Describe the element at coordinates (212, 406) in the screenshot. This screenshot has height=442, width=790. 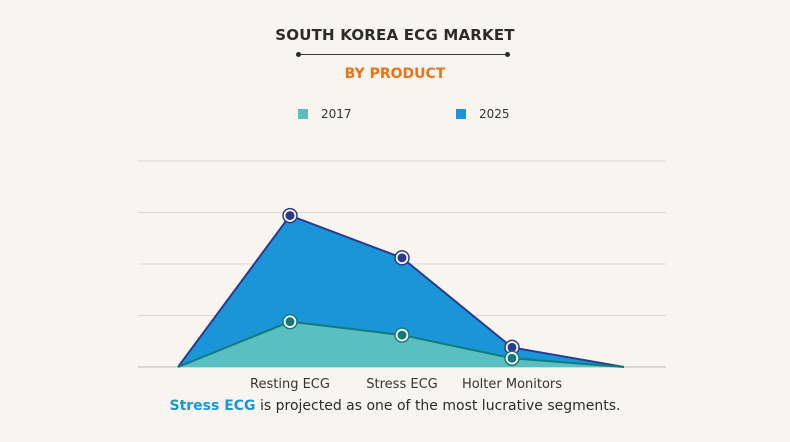
I see `caption-highlight: Stress ECG` at that location.